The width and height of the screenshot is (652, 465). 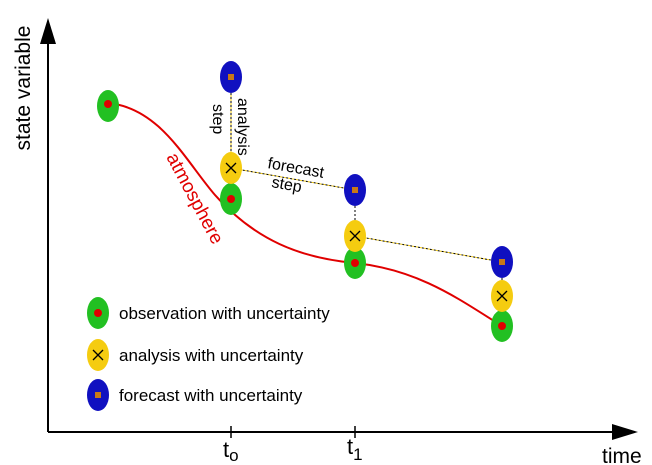 I want to click on forecast-step-line-2-bg, so click(x=428, y=249).